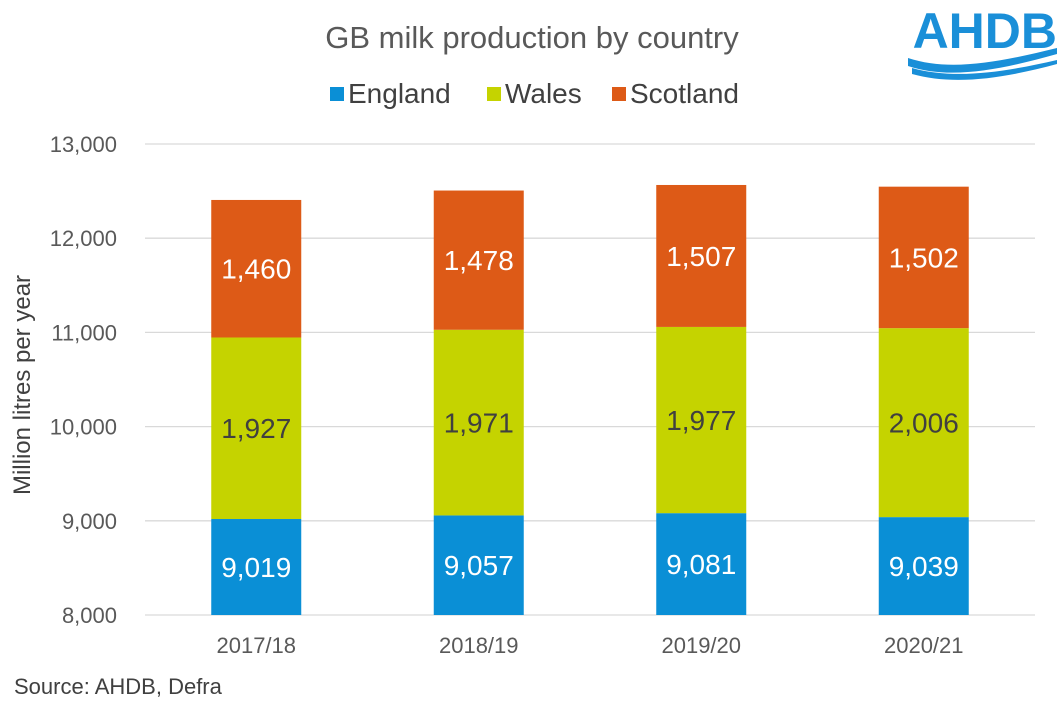 Image resolution: width=1063 pixels, height=709 pixels. I want to click on data-label-england: 9,081, so click(701, 564).